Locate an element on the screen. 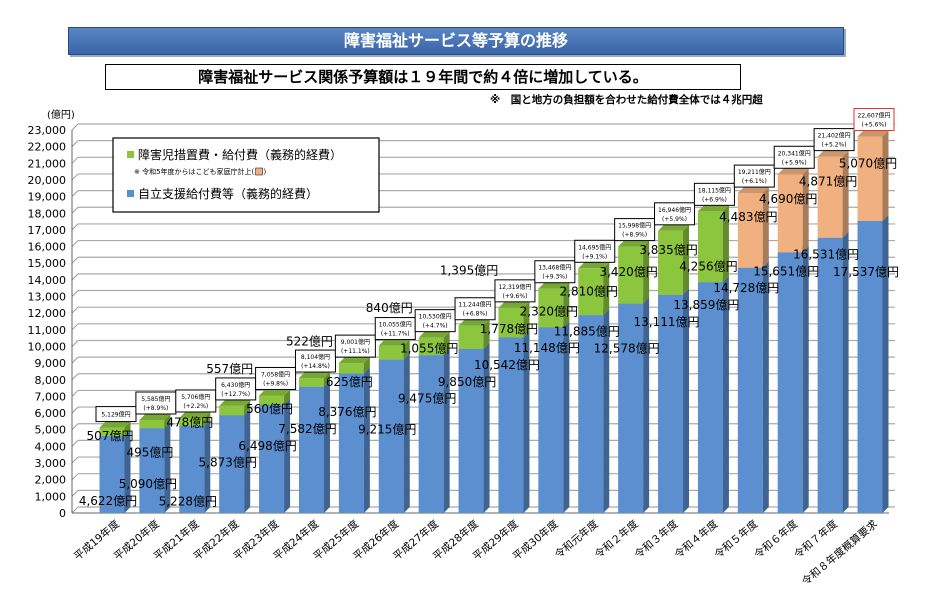  top-value-label: 1,395億円 is located at coordinates (469, 271).